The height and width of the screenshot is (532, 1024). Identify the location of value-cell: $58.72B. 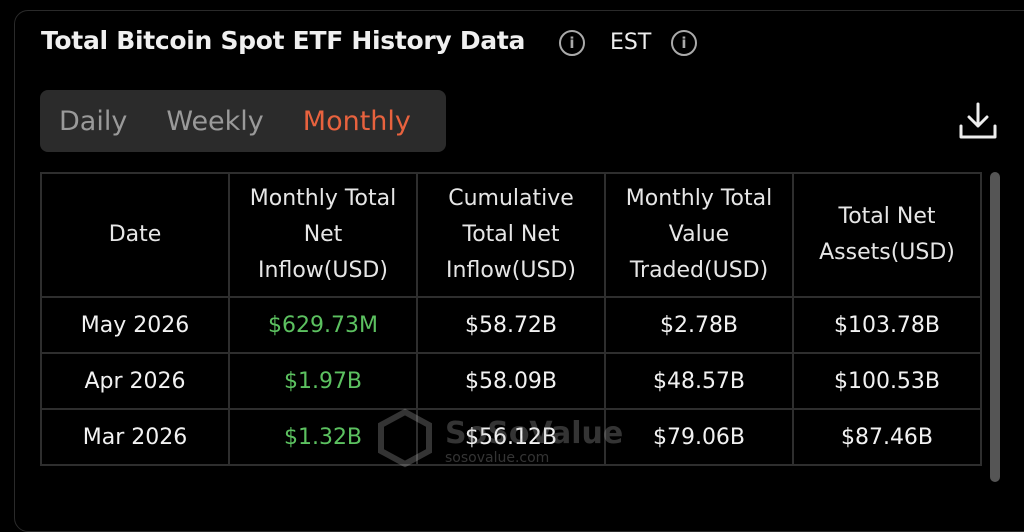
(511, 325).